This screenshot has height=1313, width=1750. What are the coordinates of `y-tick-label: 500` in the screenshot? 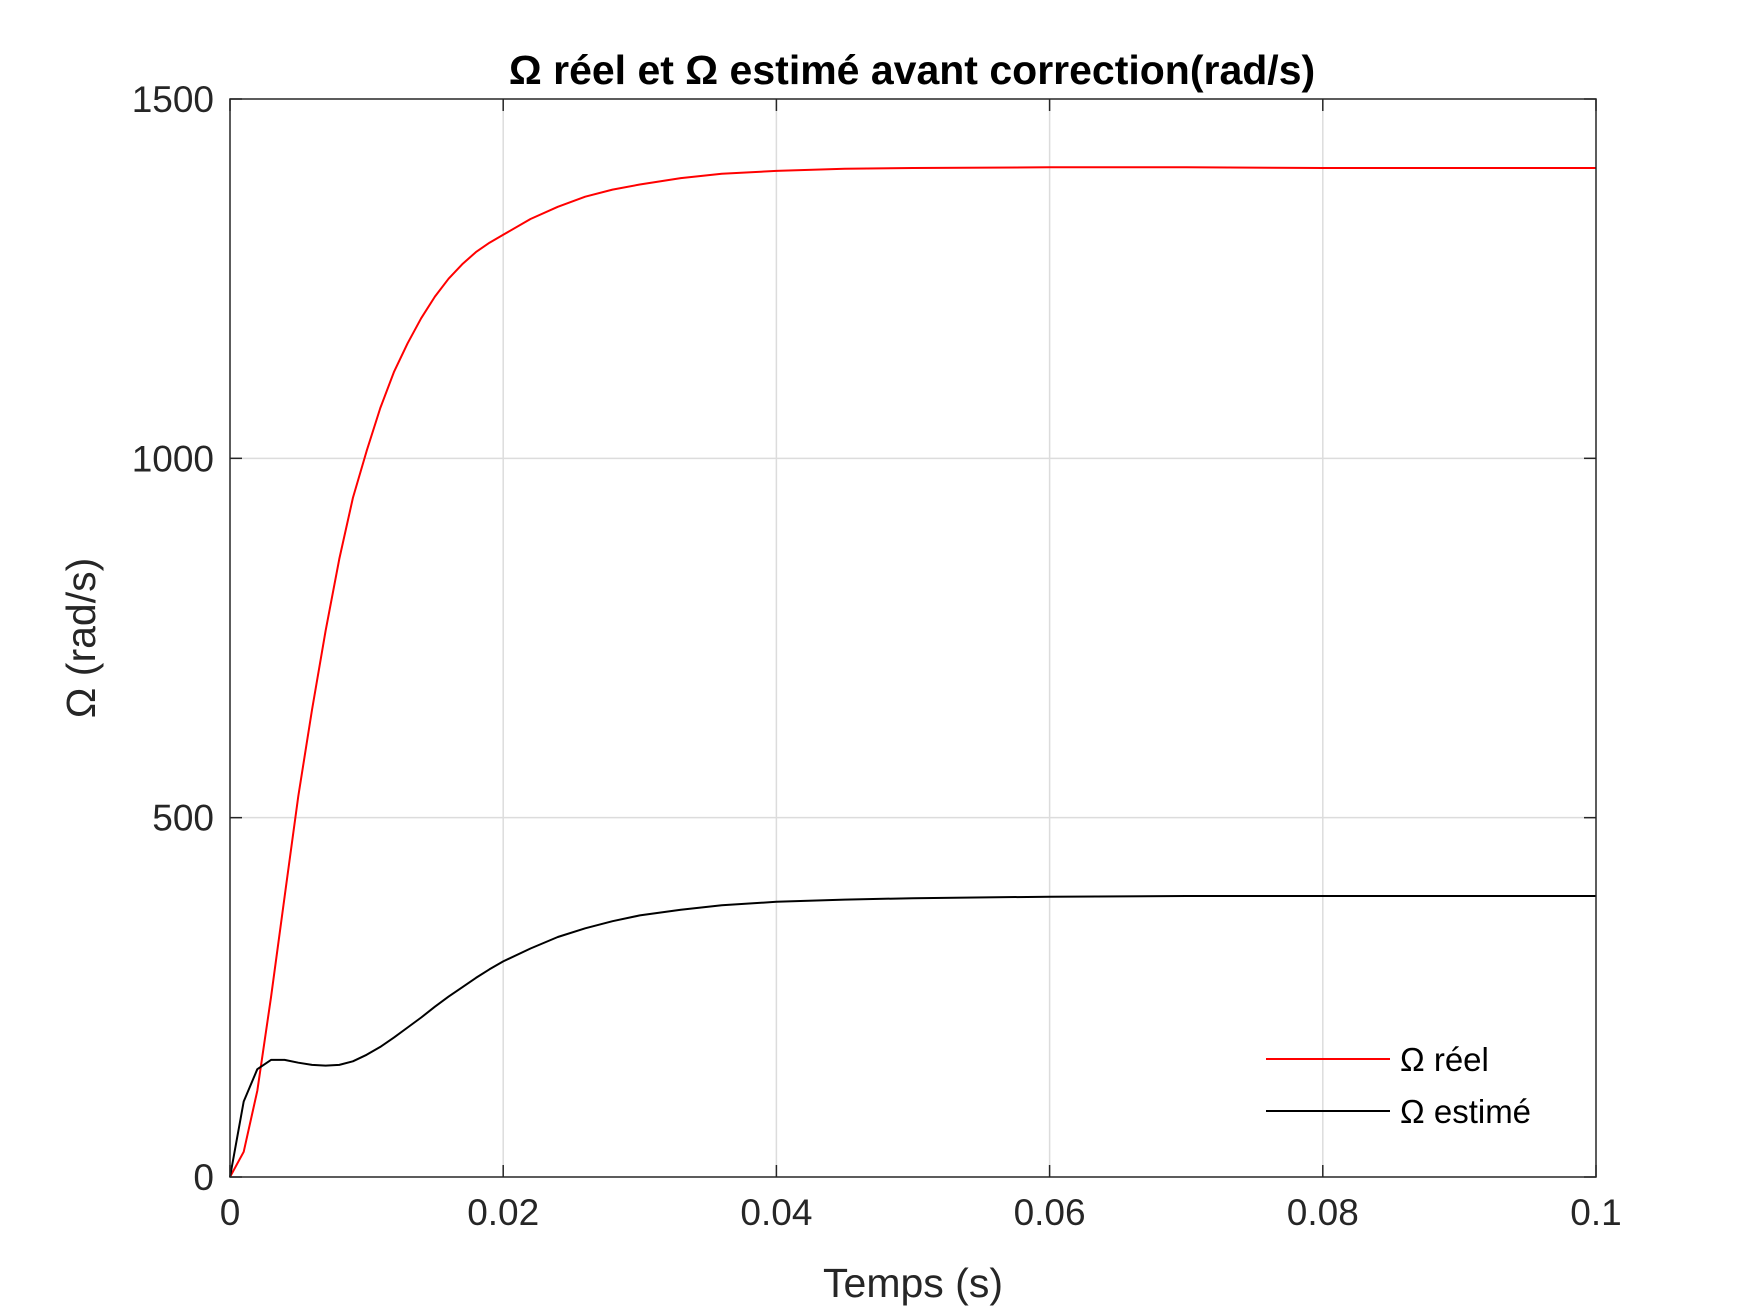 It's located at (183, 818).